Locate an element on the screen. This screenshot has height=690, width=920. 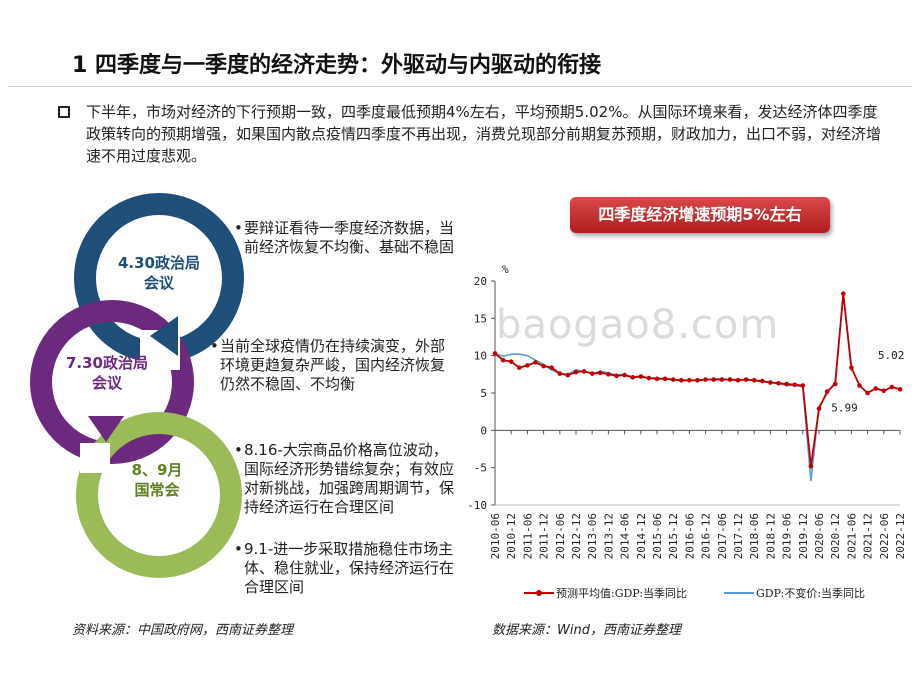
arrow-left-icon is located at coordinates (164, 336).